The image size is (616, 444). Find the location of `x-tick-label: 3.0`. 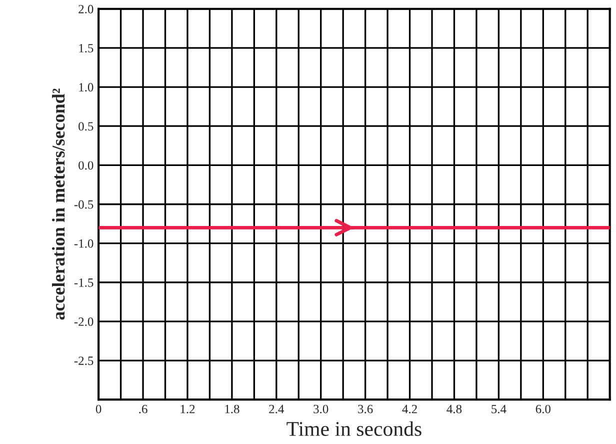

x-tick-label: 3.0 is located at coordinates (321, 409).